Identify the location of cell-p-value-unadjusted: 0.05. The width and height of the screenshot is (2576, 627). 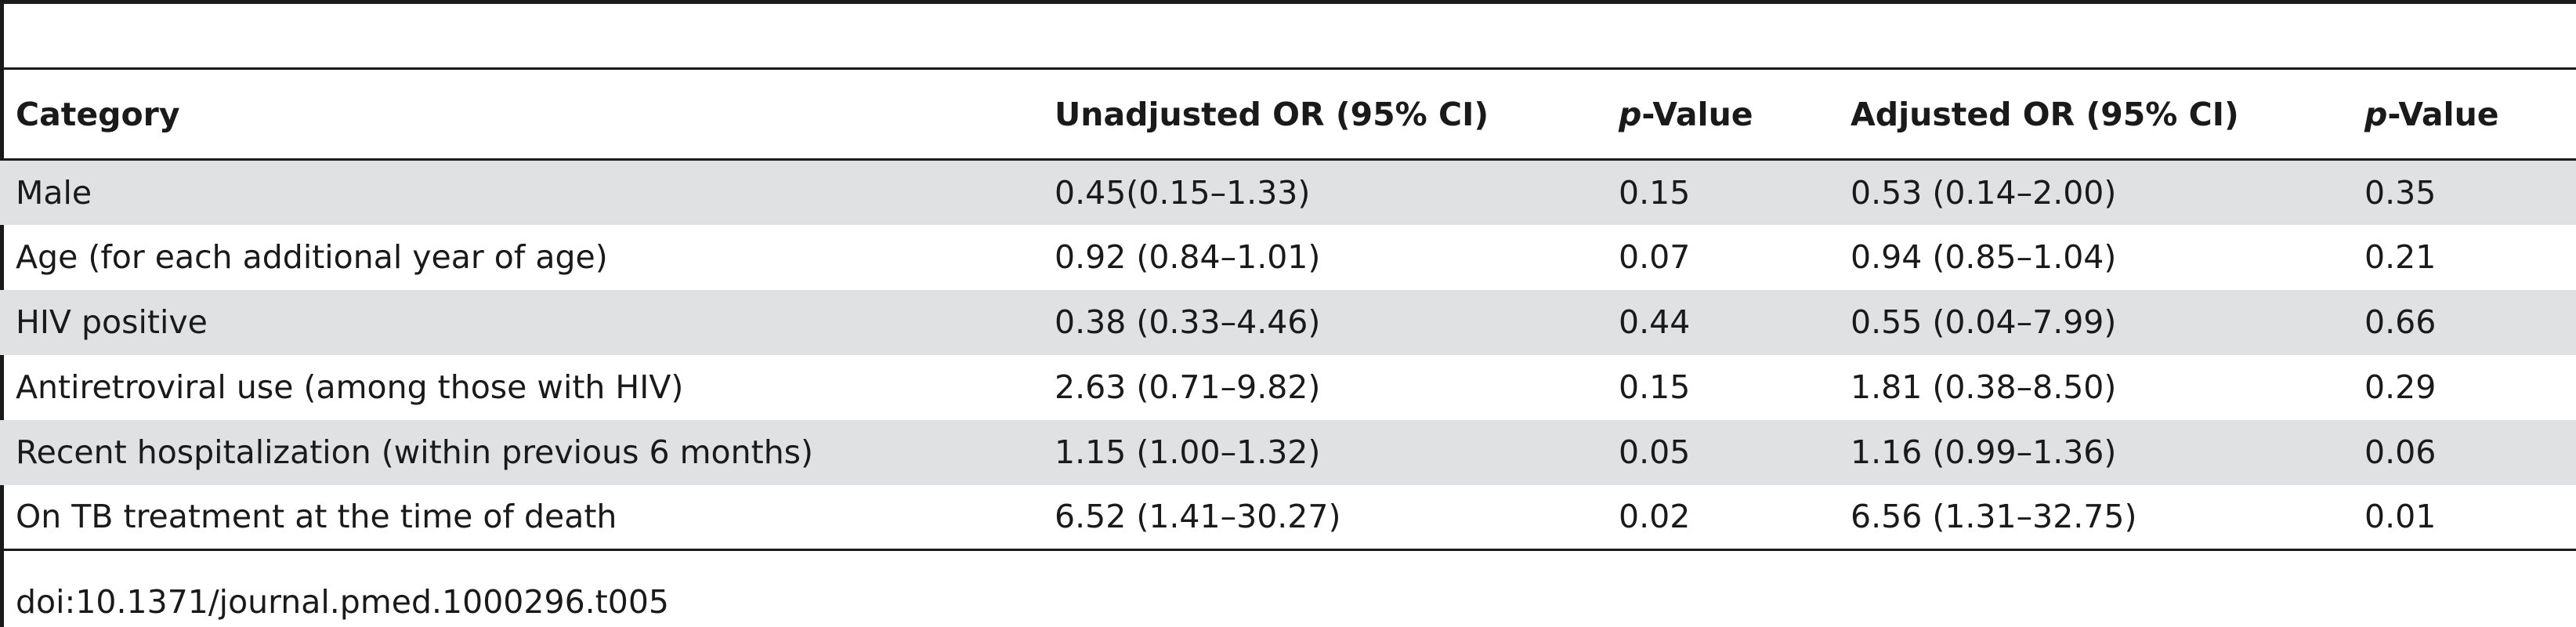
(1719, 452).